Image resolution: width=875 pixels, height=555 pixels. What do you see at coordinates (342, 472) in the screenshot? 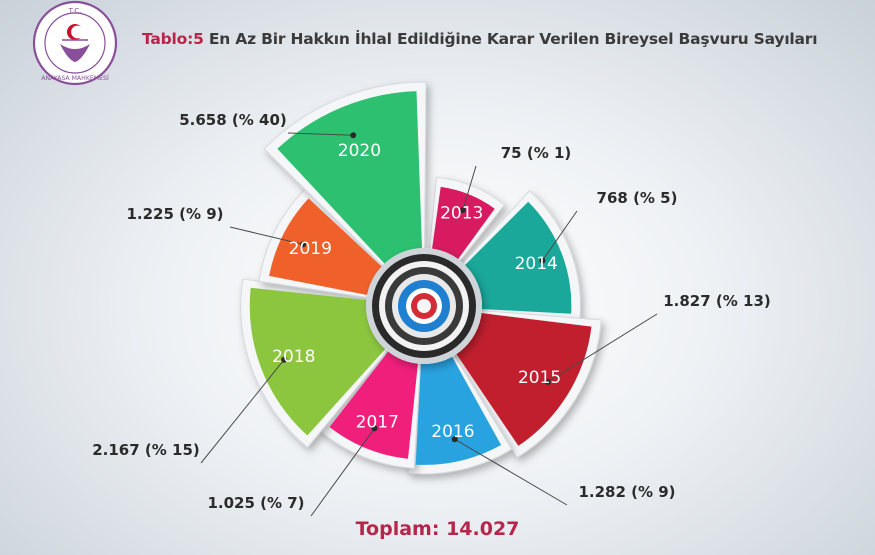
I see `leader-line-2017` at bounding box center [342, 472].